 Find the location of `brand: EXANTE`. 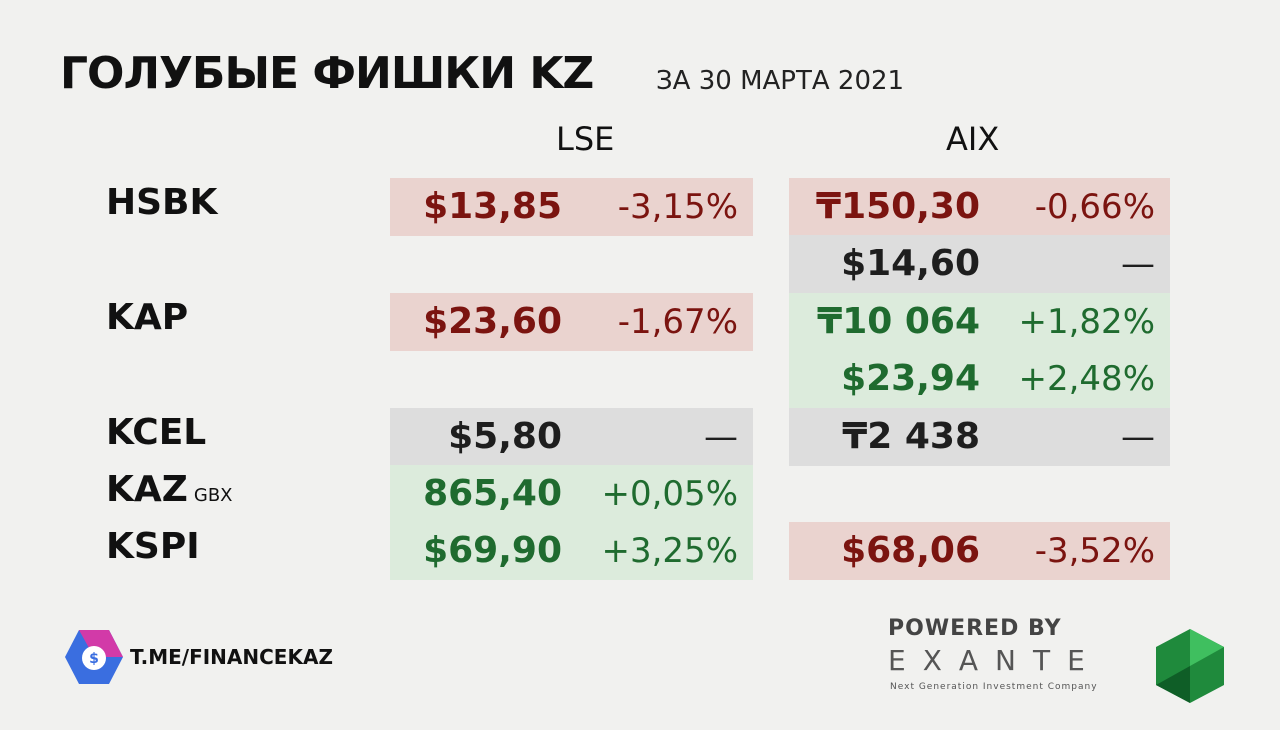

brand: EXANTE is located at coordinates (995, 660).